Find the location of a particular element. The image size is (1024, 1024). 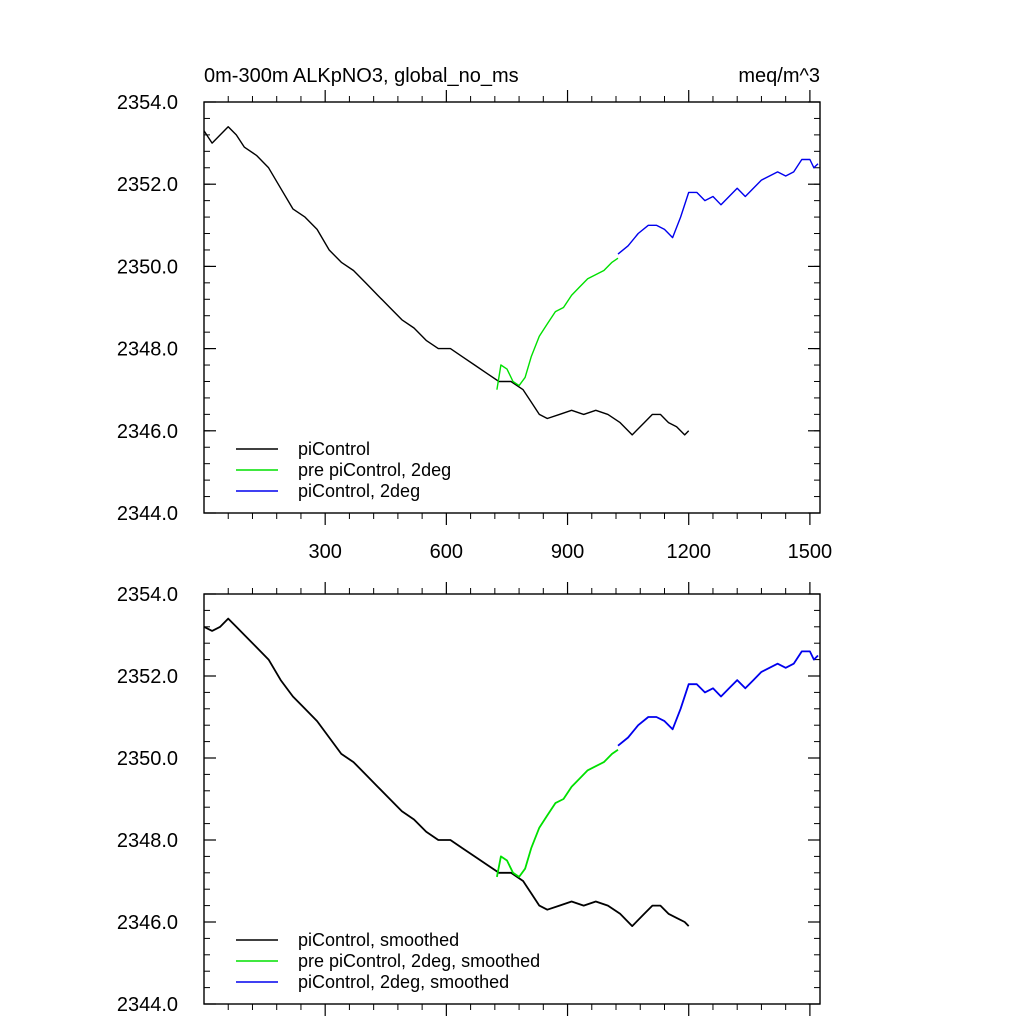

legend-label: pre piControl, 2deg is located at coordinates (374, 470).